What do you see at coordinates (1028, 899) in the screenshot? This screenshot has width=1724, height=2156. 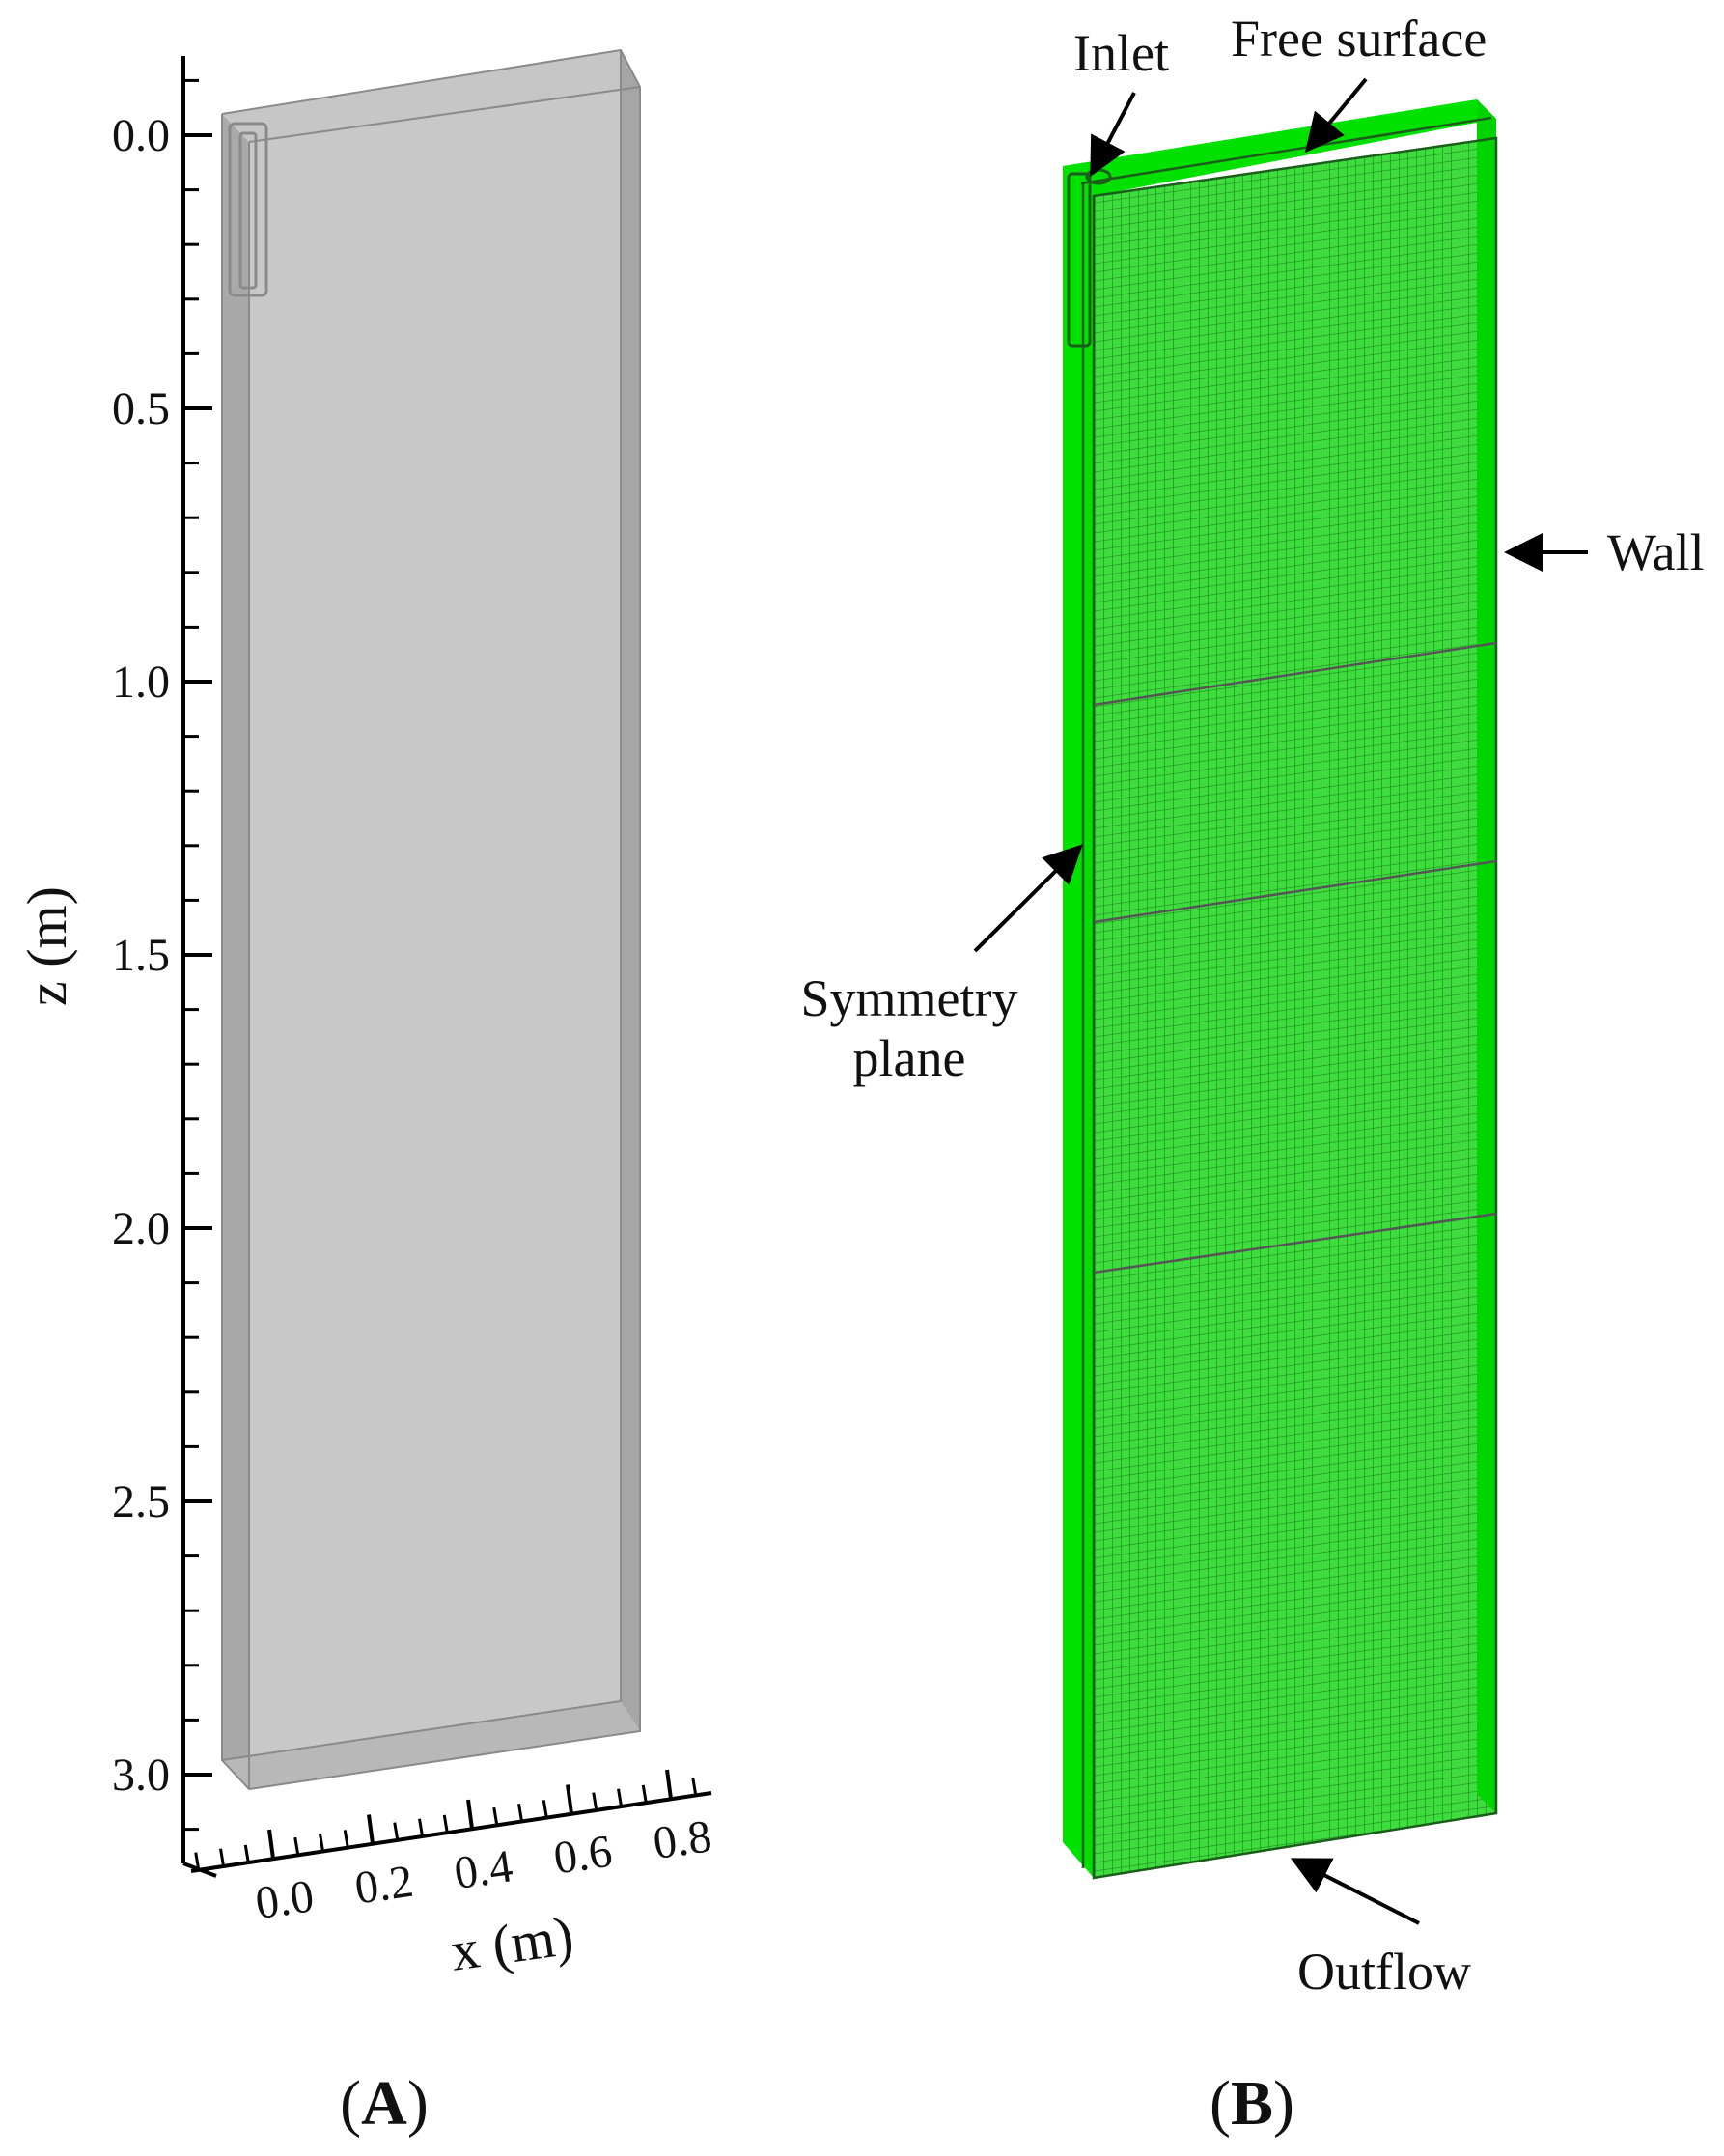 I see `arrow-symmetry-plane` at bounding box center [1028, 899].